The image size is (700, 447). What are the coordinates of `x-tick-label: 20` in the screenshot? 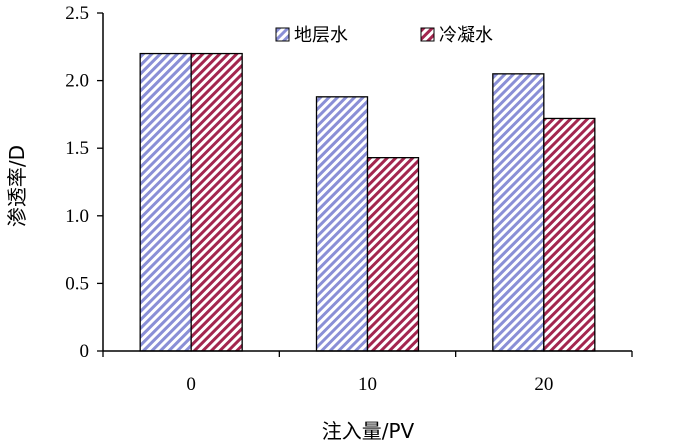 It's located at (543, 384).